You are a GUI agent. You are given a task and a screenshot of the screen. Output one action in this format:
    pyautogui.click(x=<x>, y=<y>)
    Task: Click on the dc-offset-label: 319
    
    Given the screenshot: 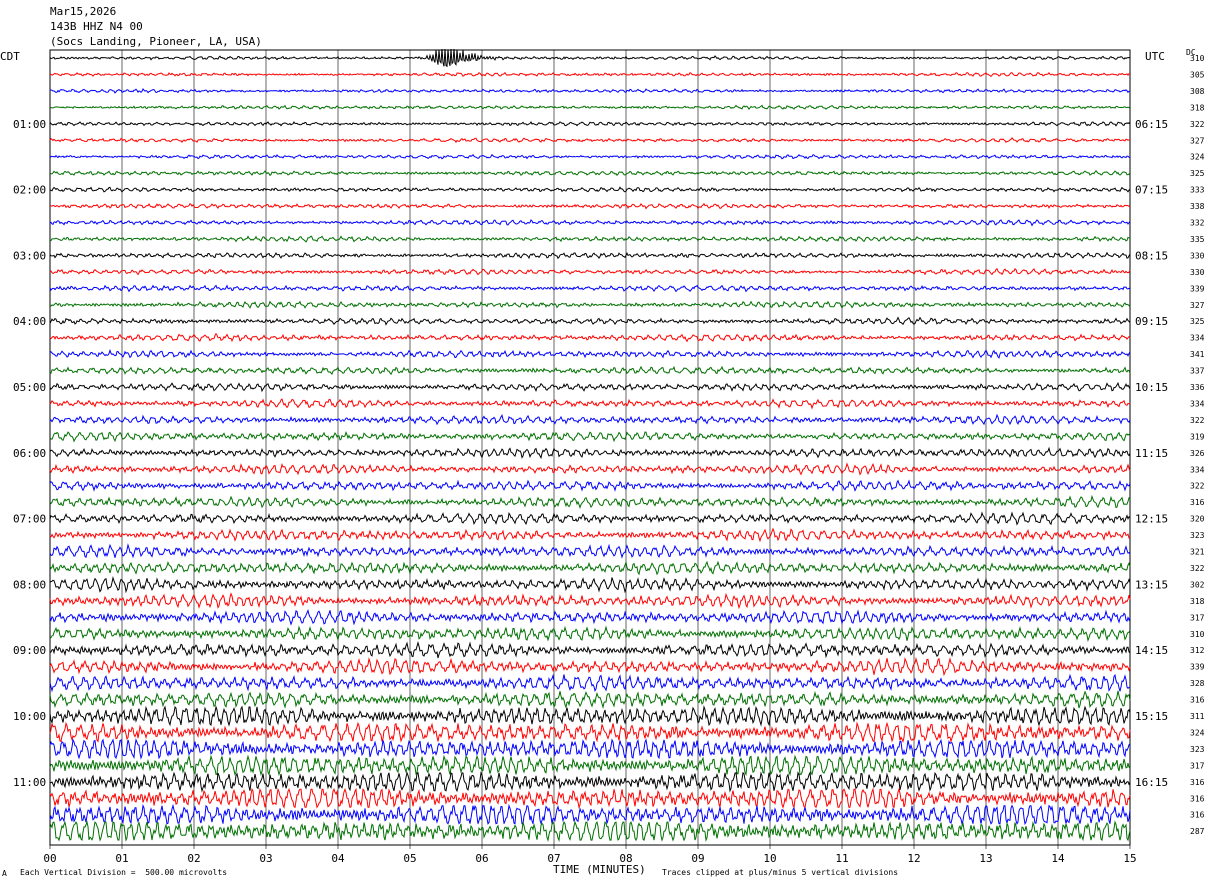 What is the action you would take?
    pyautogui.click(x=1197, y=436)
    